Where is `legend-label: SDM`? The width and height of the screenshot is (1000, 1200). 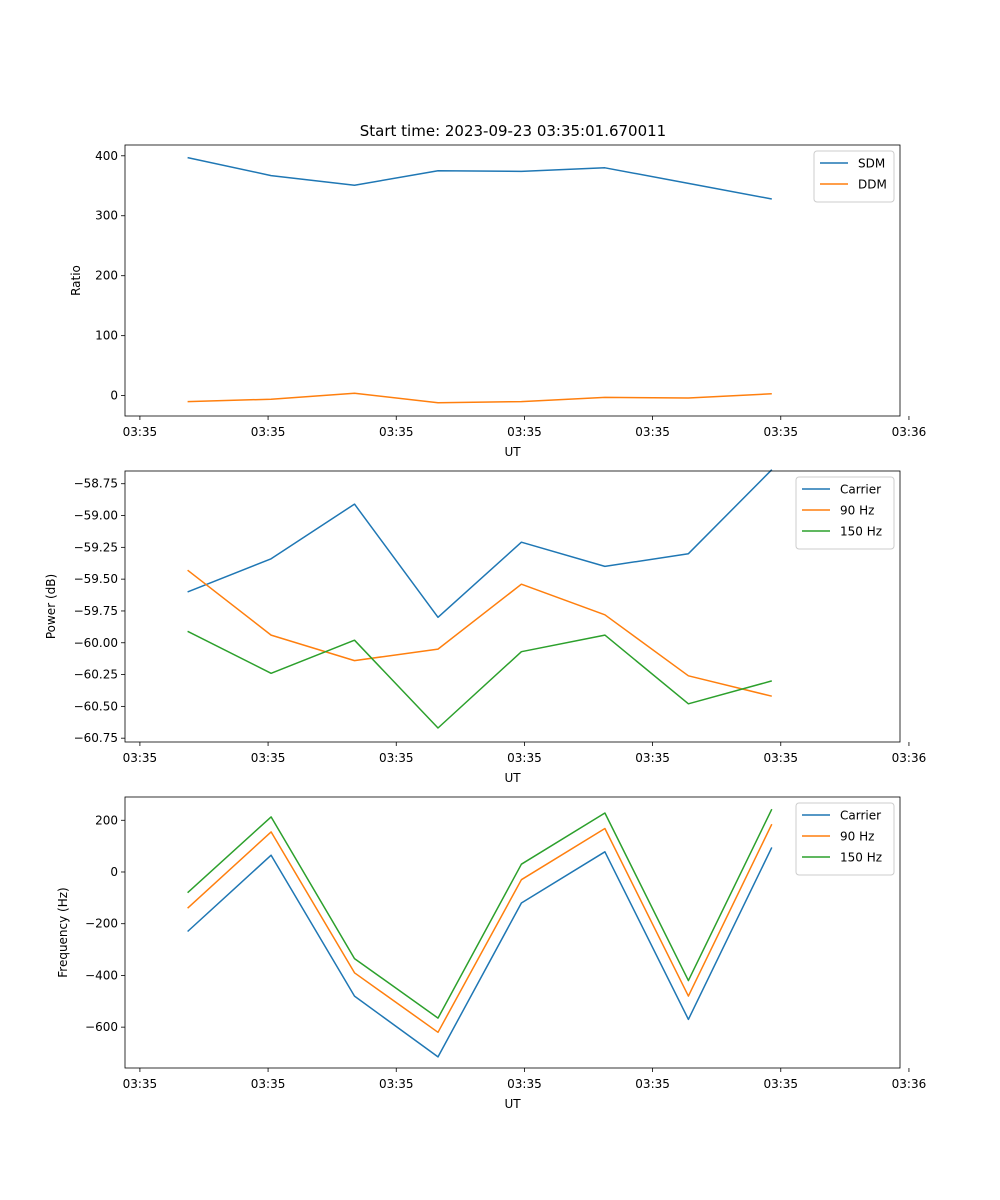 legend-label: SDM is located at coordinates (871, 164).